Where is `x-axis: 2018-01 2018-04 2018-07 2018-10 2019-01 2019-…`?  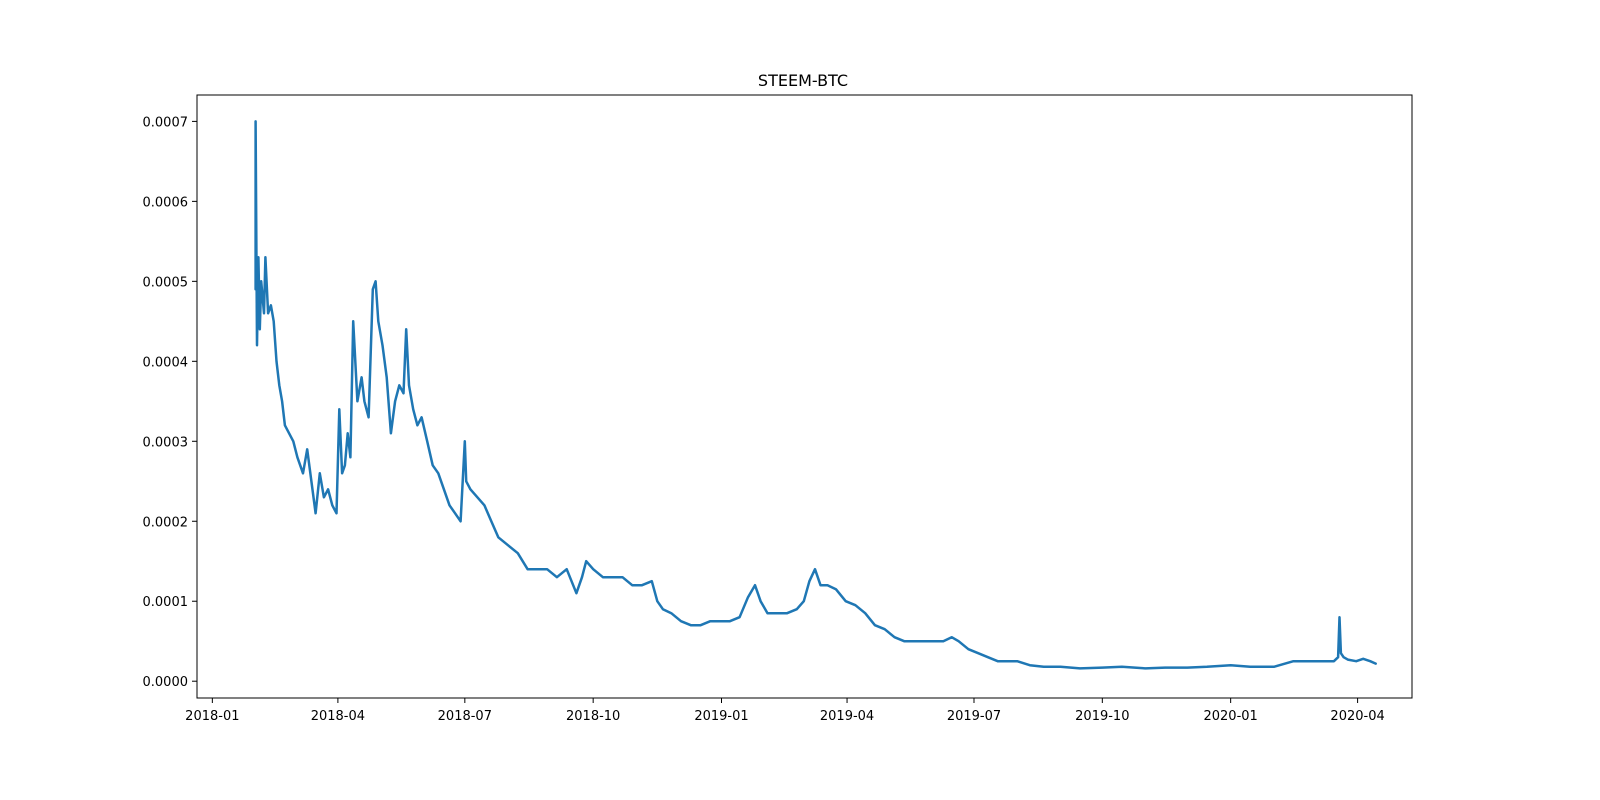 x-axis: 2018-01 2018-04 2018-07 2018-10 2019-01 2019-… is located at coordinates (785, 711).